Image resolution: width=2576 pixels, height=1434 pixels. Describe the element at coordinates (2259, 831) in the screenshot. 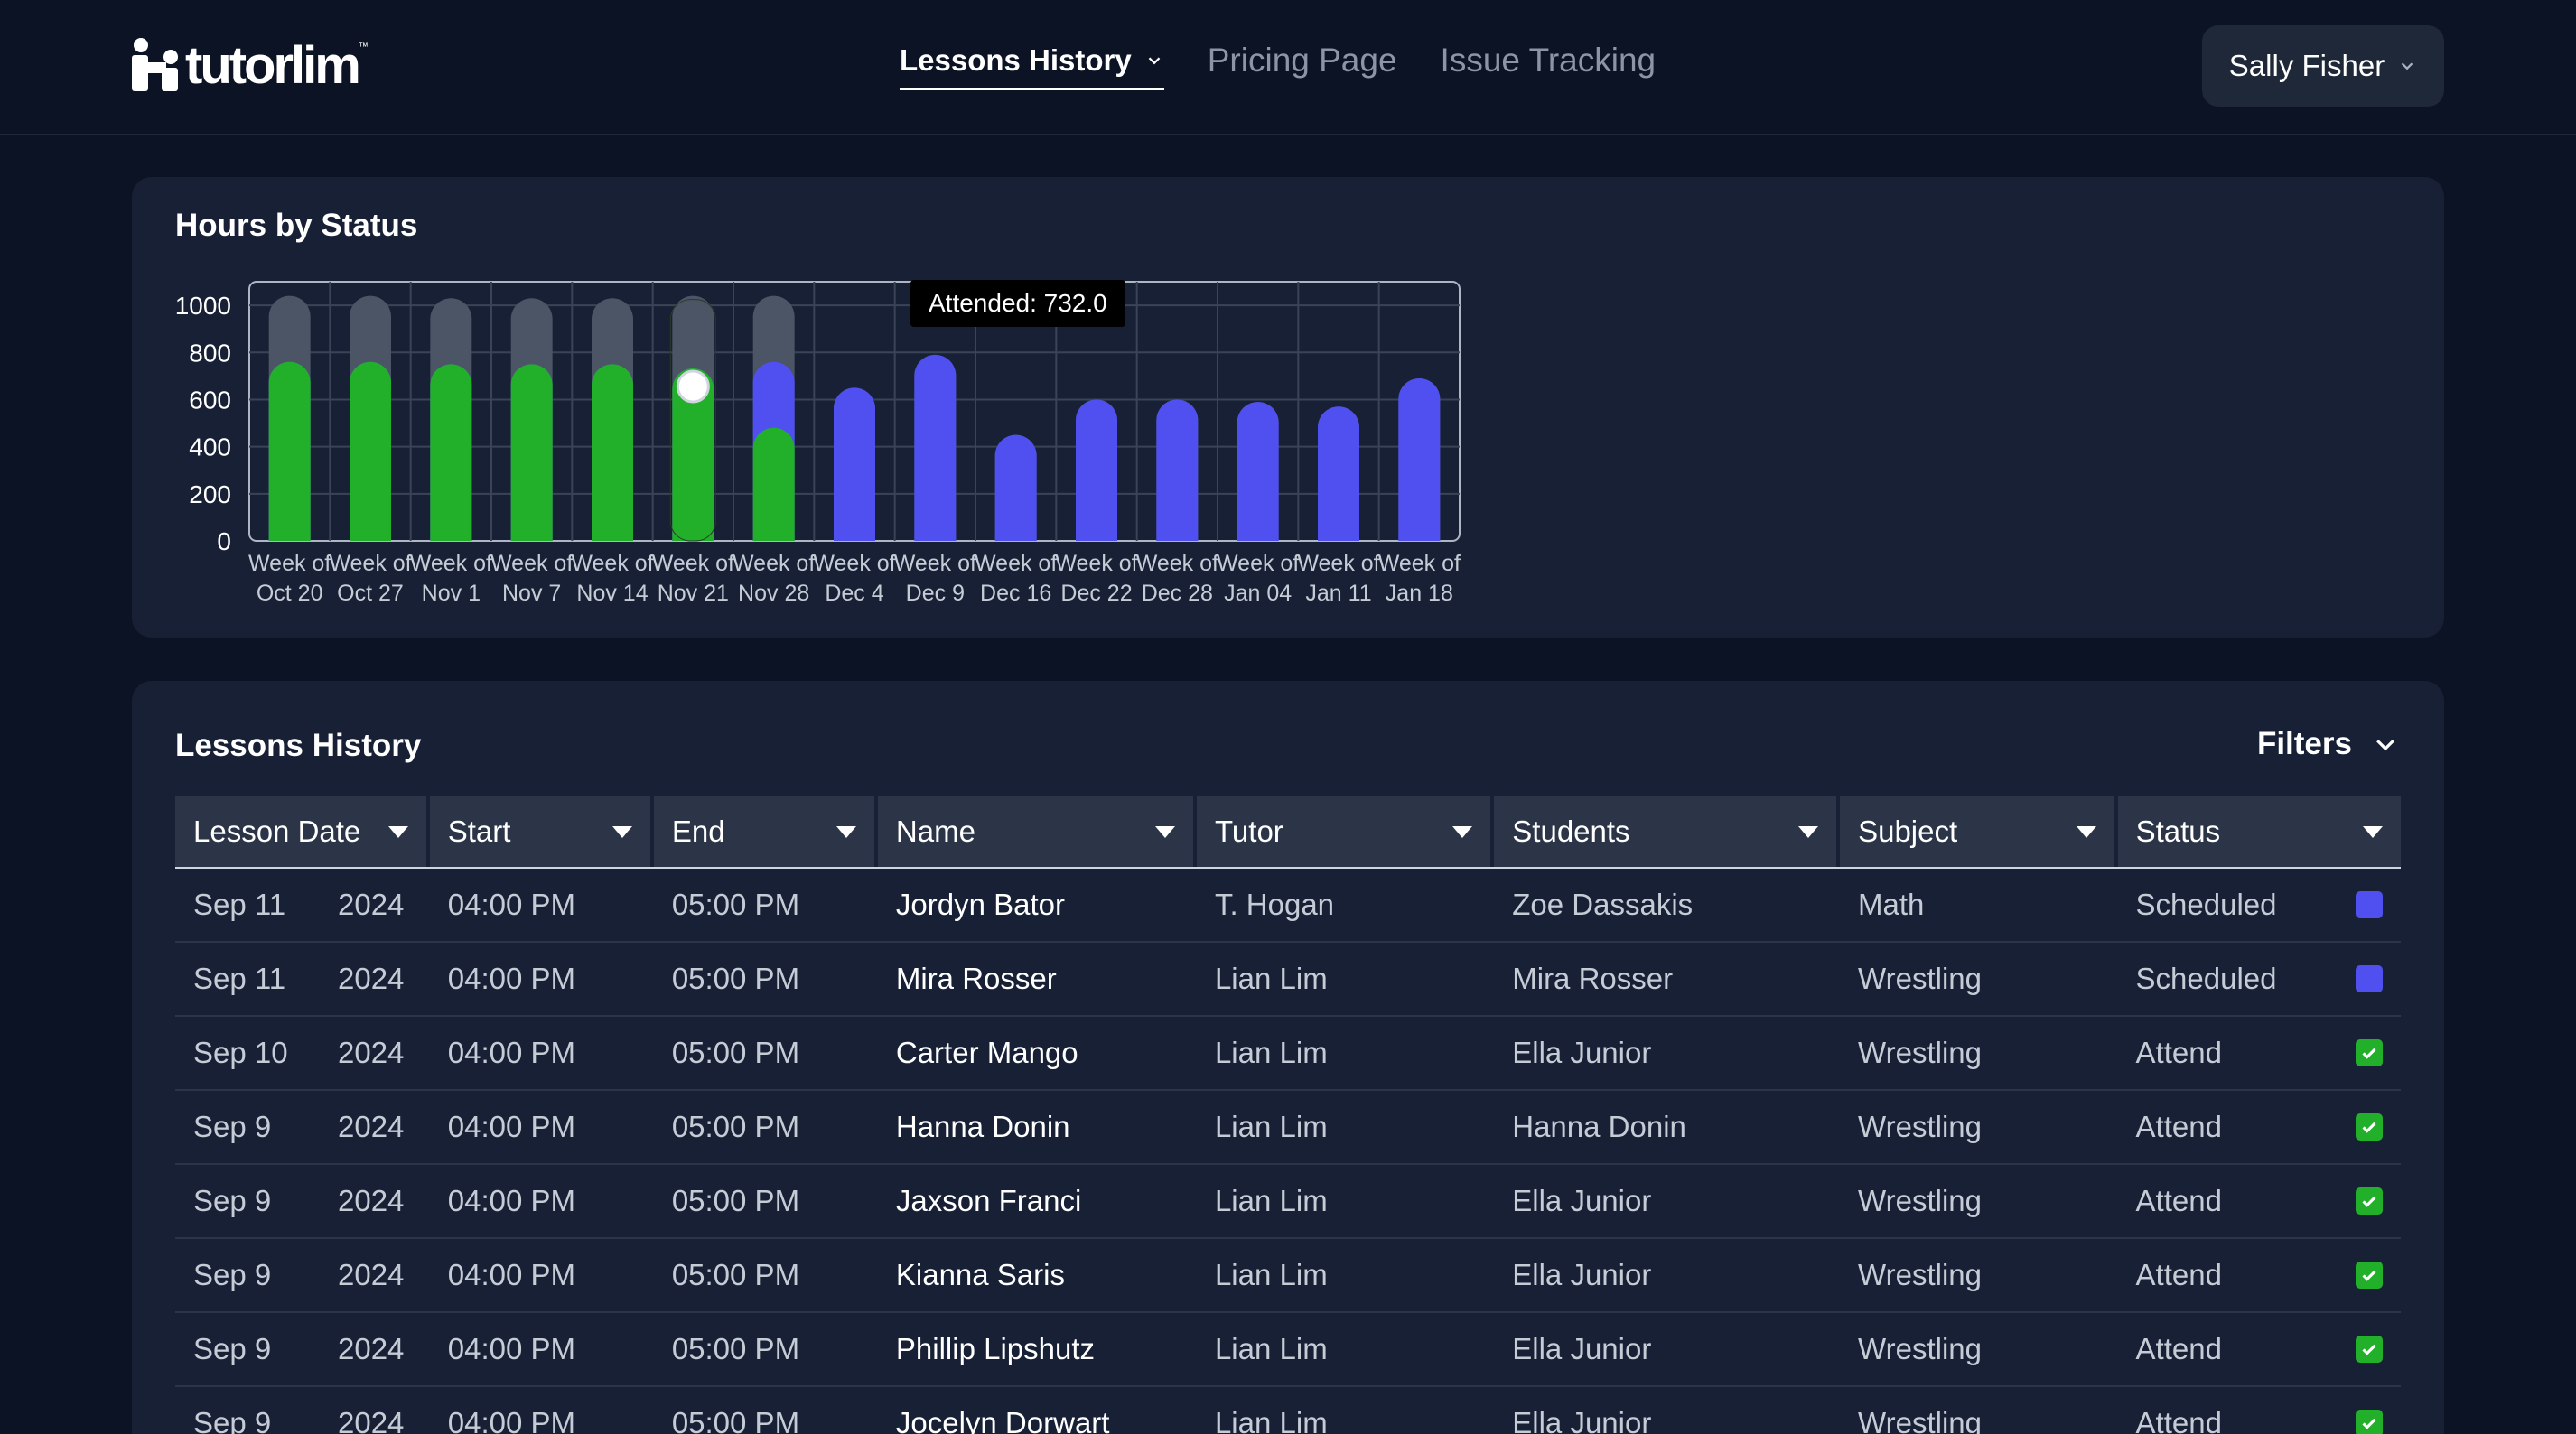

I see `column-header-status: Status` at that location.